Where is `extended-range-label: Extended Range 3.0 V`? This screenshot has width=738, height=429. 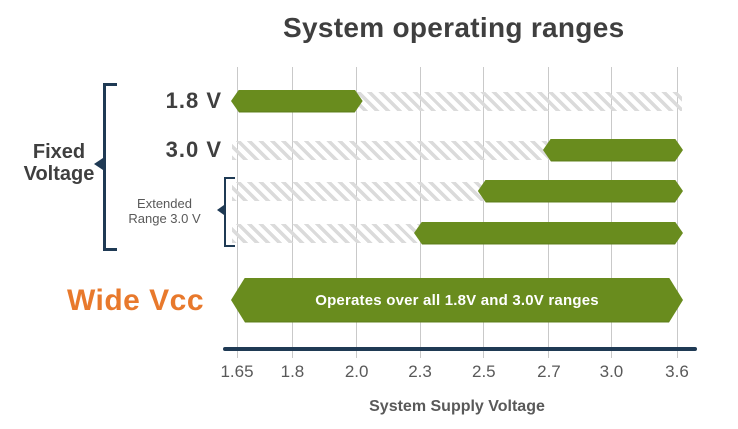
extended-range-label: Extended Range 3.0 V is located at coordinates (164, 211).